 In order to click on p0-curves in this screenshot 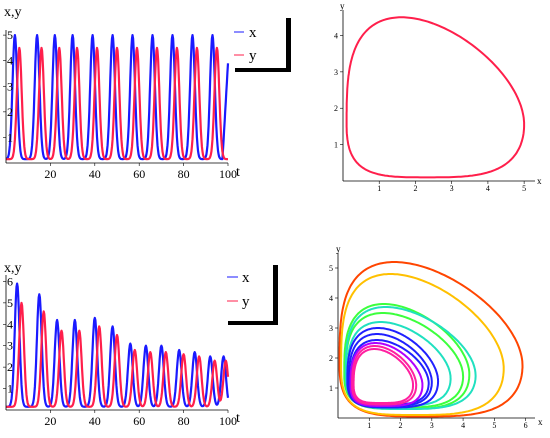, I will do `click(117, 97)`.